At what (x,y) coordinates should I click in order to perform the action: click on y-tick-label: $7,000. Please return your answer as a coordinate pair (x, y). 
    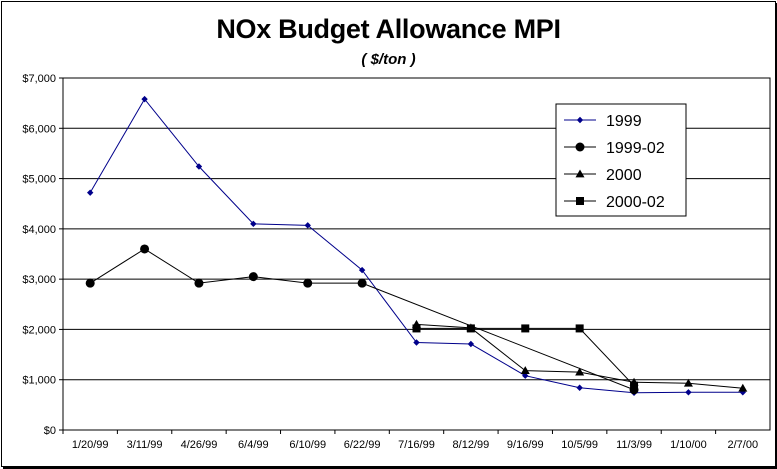
    Looking at the image, I should click on (39, 79).